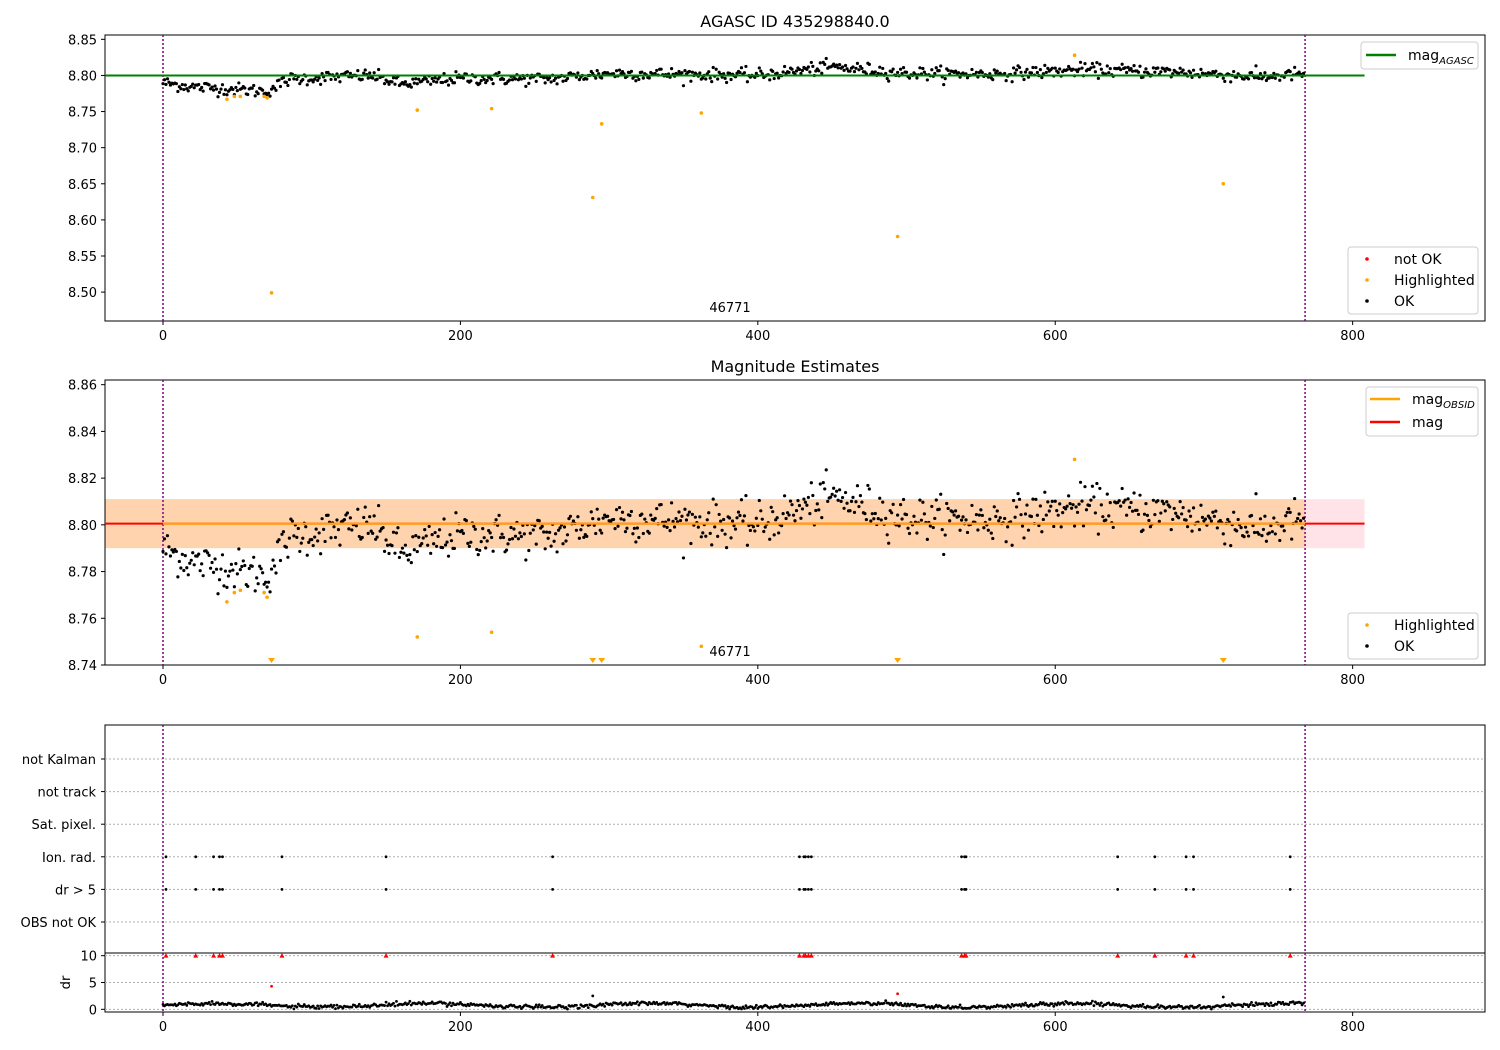  Describe the element at coordinates (82, 666) in the screenshot. I see `y-tick-label: 8.74` at that location.